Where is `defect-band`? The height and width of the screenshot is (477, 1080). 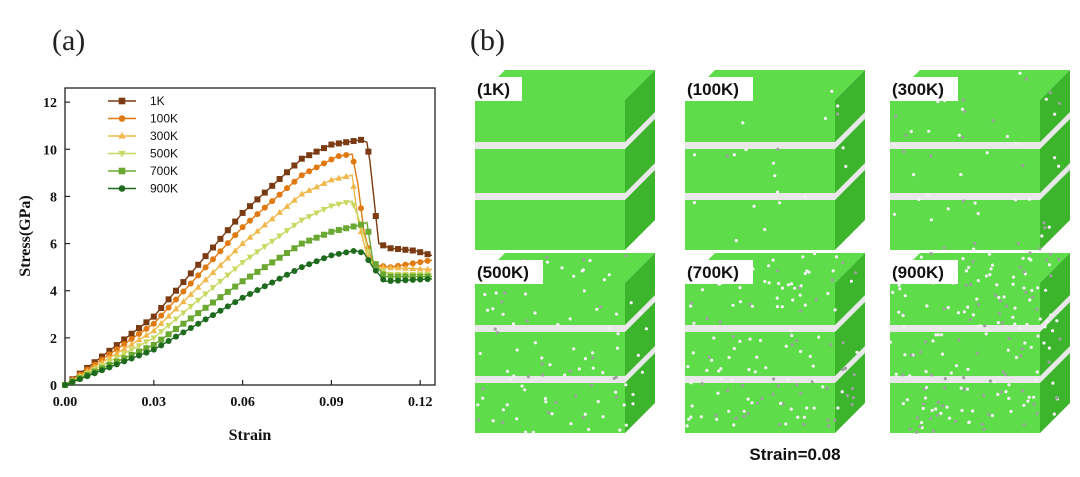
defect-band is located at coordinates (565, 364).